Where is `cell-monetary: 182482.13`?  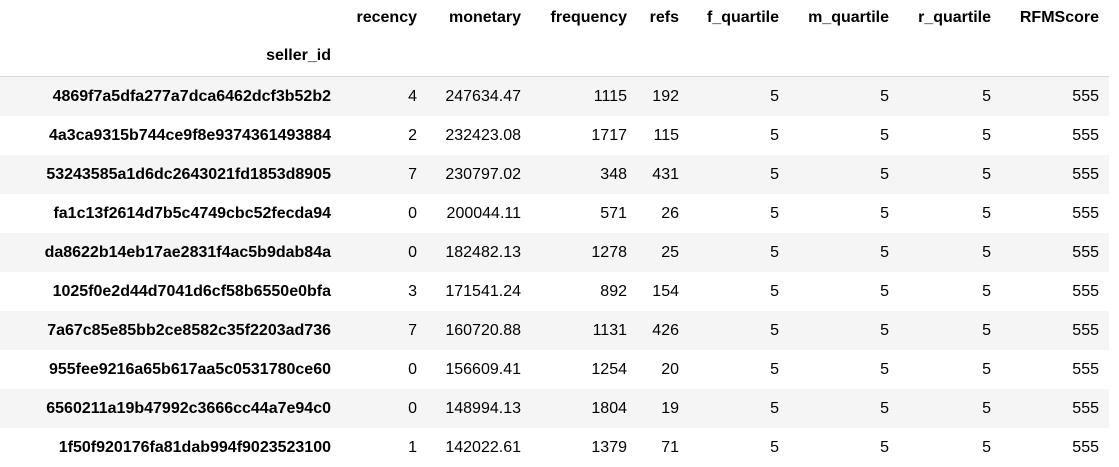
cell-monetary: 182482.13 is located at coordinates (479, 252).